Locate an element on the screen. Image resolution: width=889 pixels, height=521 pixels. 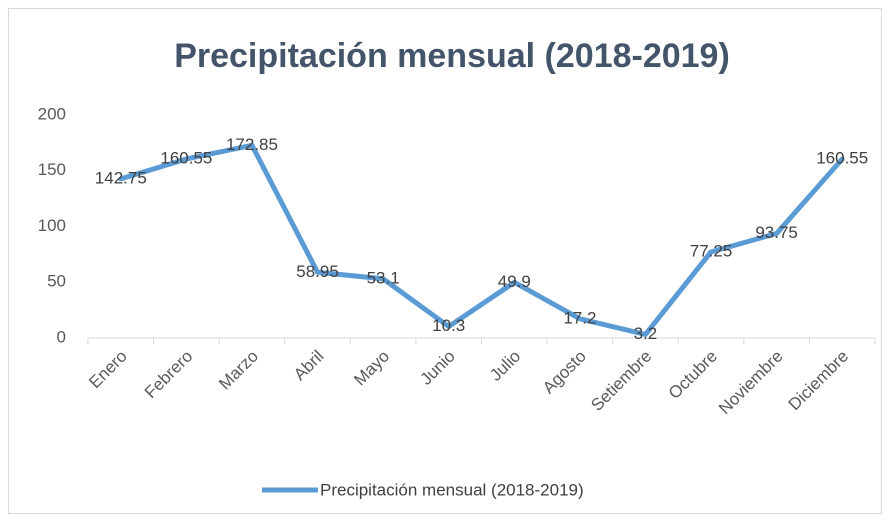
data-label: 49.9 is located at coordinates (514, 281).